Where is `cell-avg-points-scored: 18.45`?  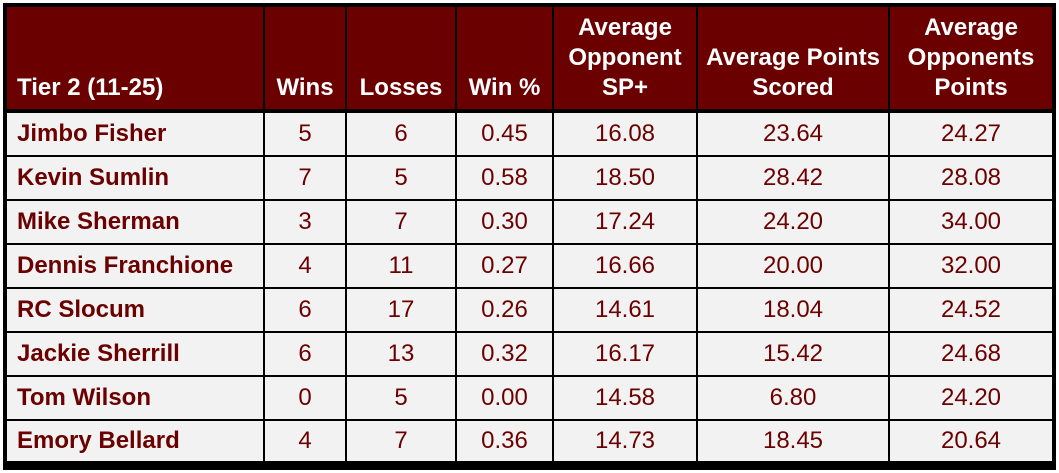 cell-avg-points-scored: 18.45 is located at coordinates (794, 443).